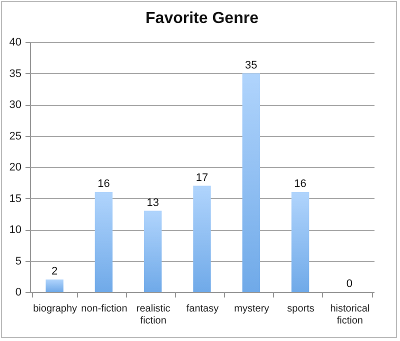 This screenshot has height=341, width=400. I want to click on y-tick-label: 10, so click(15, 230).